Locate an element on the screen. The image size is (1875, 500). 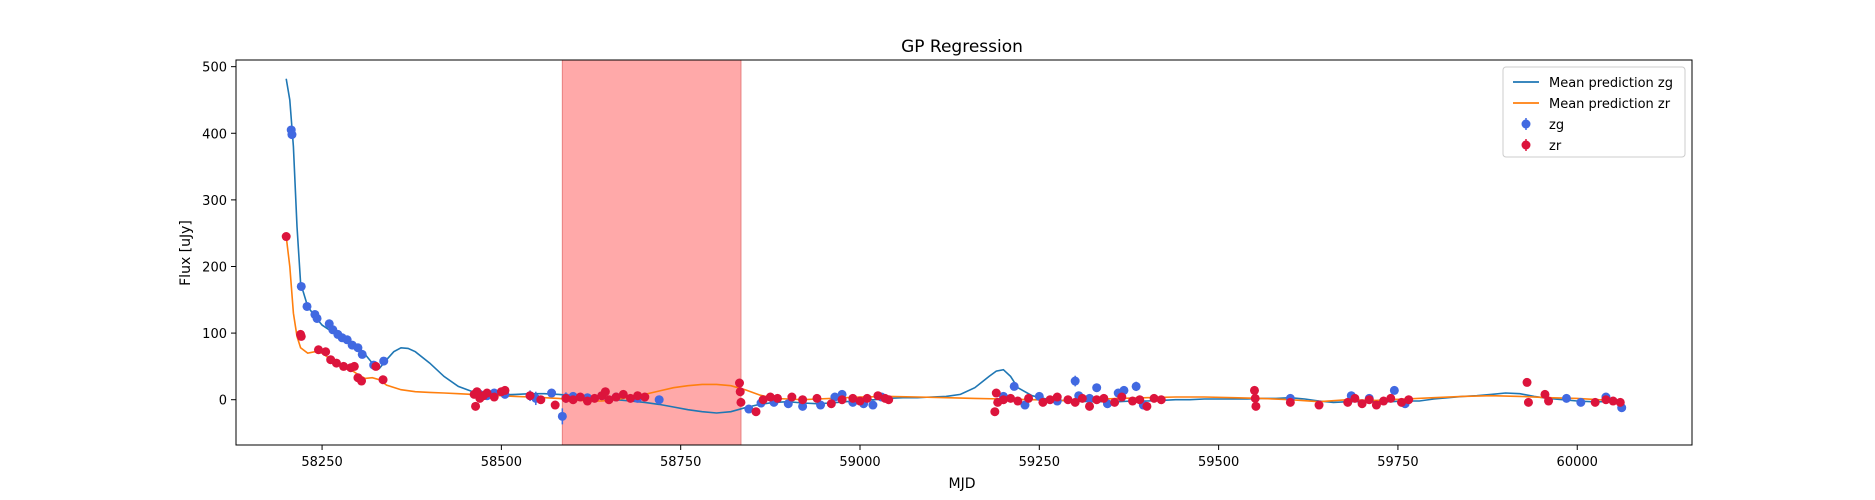
x-tick-label: 59000 is located at coordinates (859, 462).